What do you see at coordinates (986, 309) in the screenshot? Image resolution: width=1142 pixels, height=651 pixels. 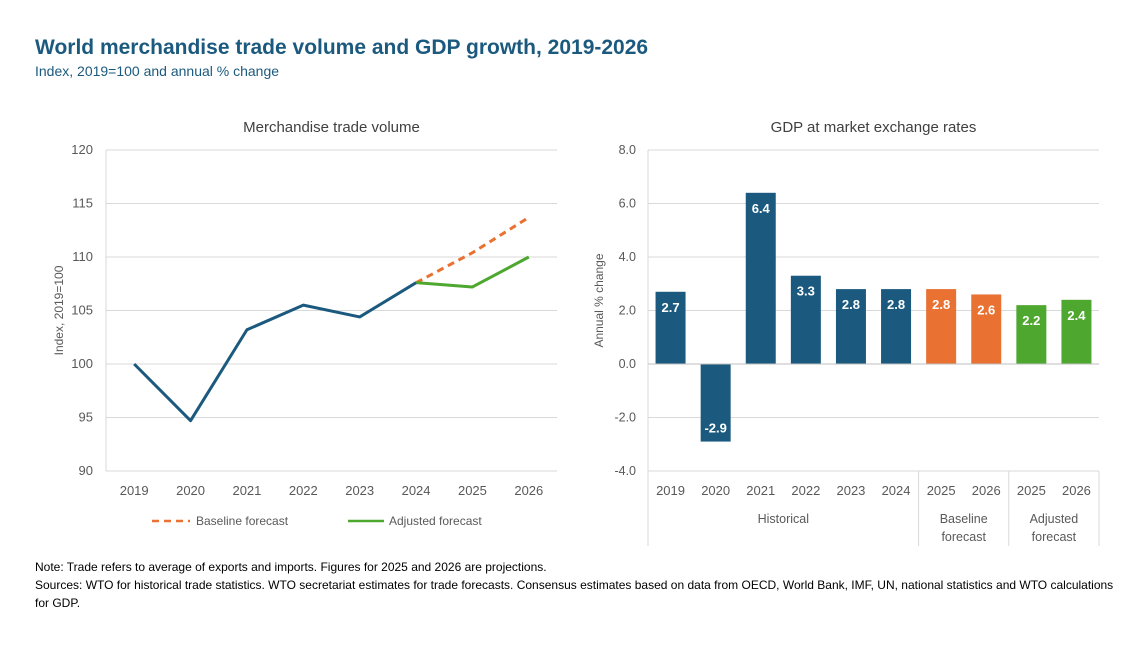 I see `bar-chart-data-label: 2.6` at bounding box center [986, 309].